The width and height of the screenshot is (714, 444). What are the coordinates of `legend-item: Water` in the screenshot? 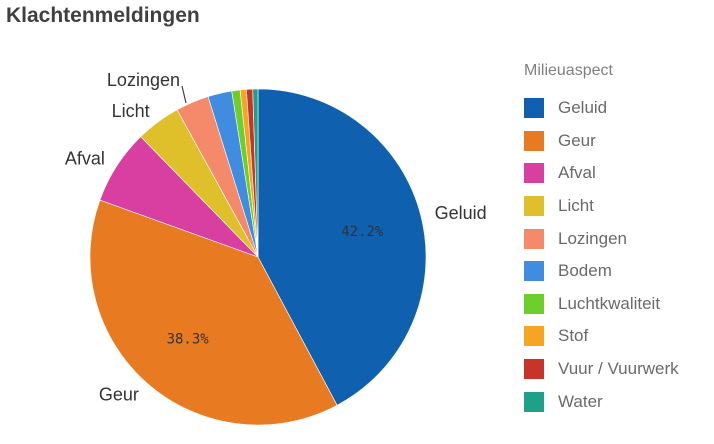 It's located at (601, 401).